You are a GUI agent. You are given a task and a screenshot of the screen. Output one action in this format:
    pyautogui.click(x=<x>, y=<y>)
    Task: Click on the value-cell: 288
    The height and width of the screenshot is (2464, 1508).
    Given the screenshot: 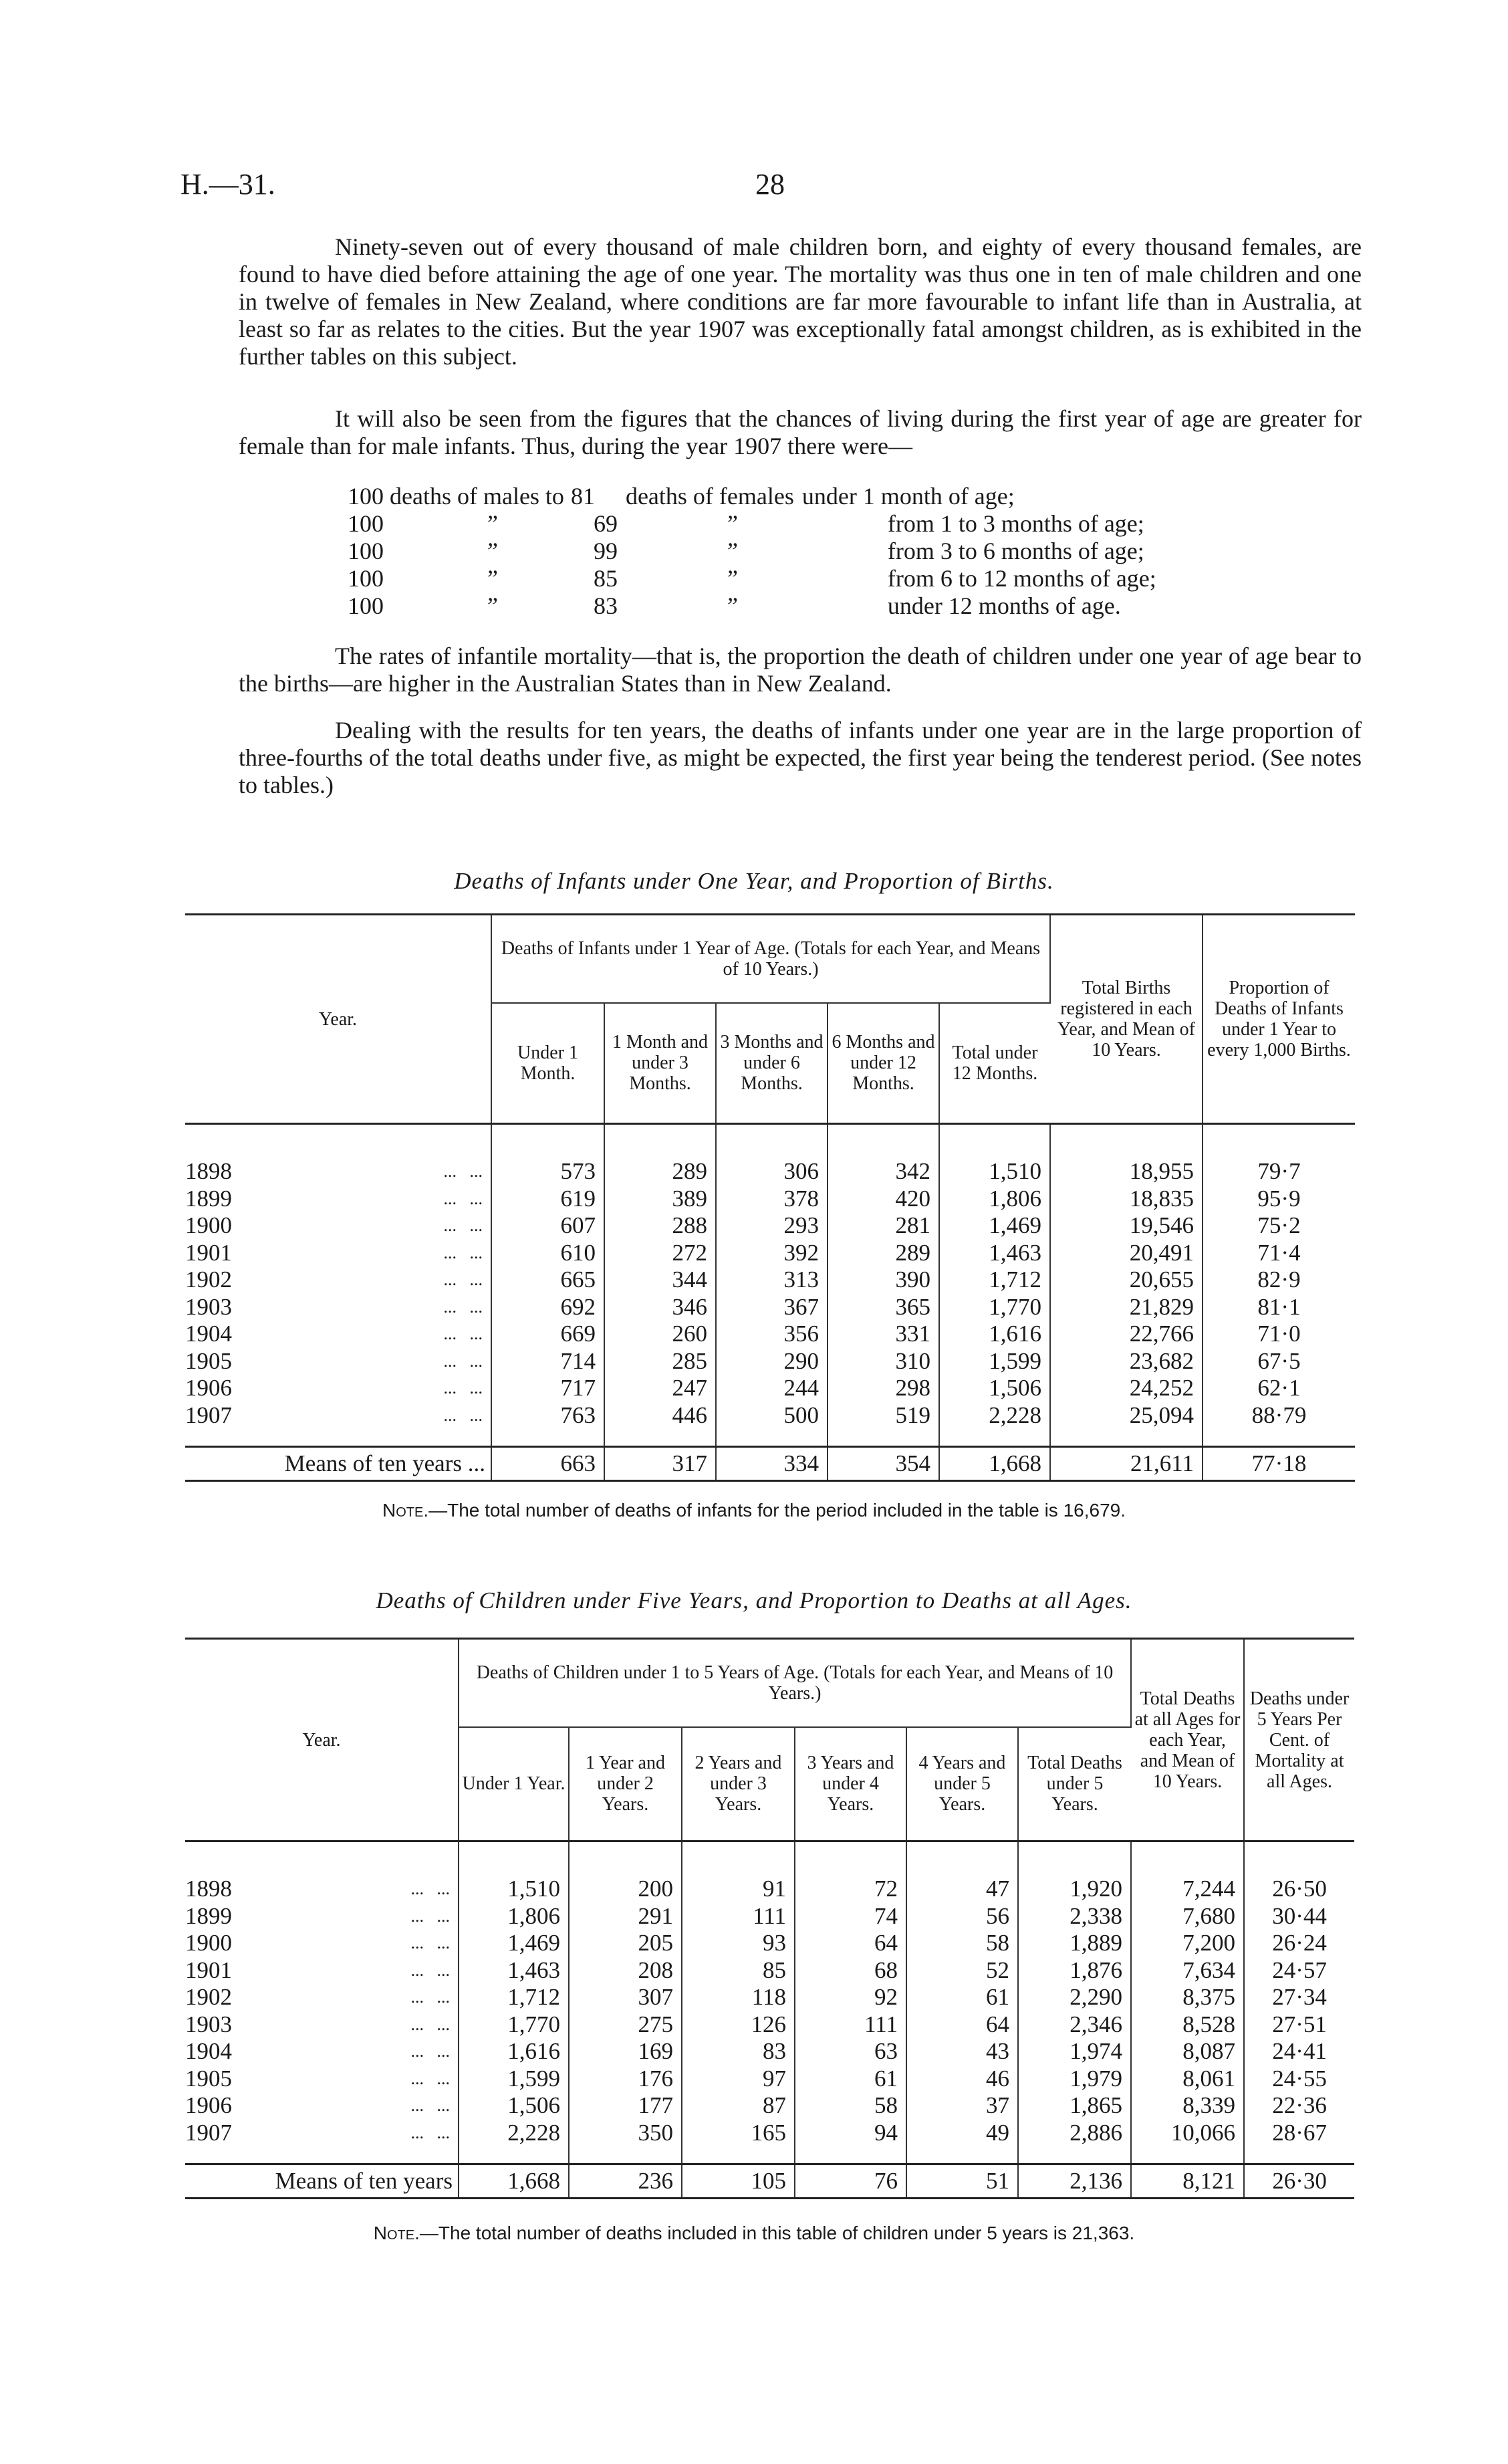 What is the action you would take?
    pyautogui.click(x=661, y=1226)
    